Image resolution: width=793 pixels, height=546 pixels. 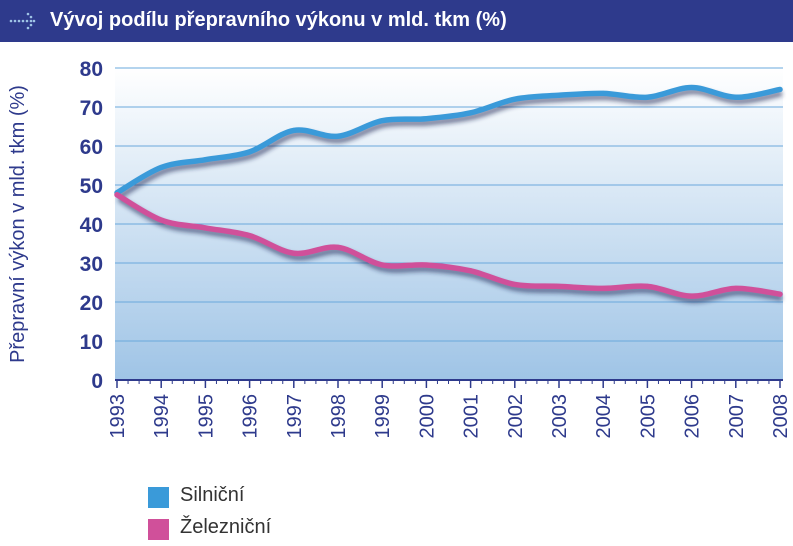 What do you see at coordinates (158, 529) in the screenshot?
I see `legend-swatch-zeleznicni` at bounding box center [158, 529].